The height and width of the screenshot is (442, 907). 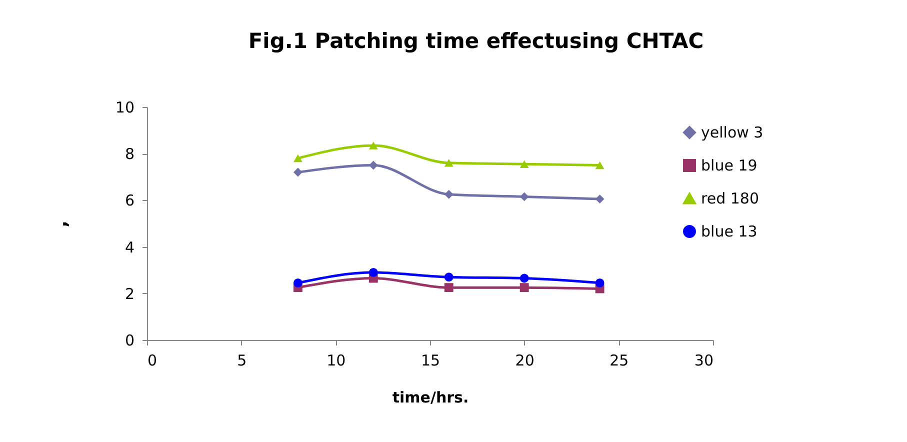 What do you see at coordinates (129, 201) in the screenshot?
I see `y-tick-label: 6` at bounding box center [129, 201].